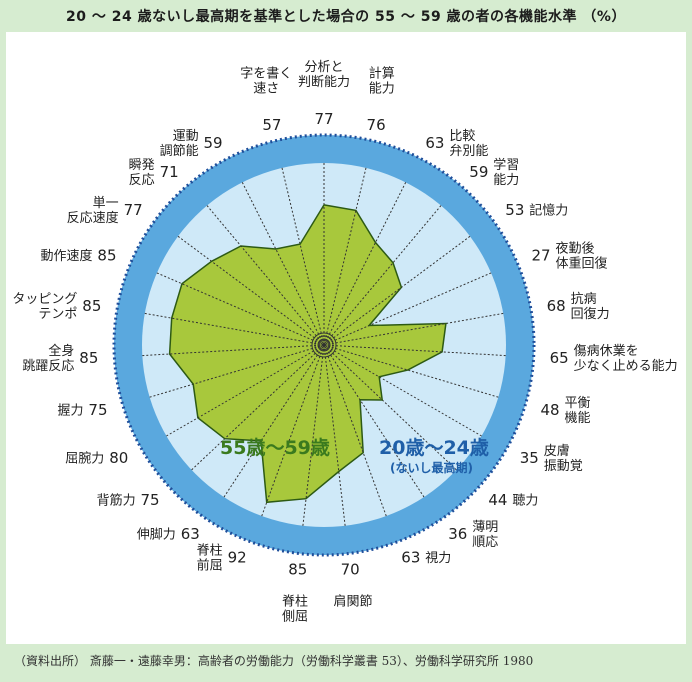  What do you see at coordinates (590, 307) in the screenshot?
I see `category-label: 抗病回復力` at bounding box center [590, 307].